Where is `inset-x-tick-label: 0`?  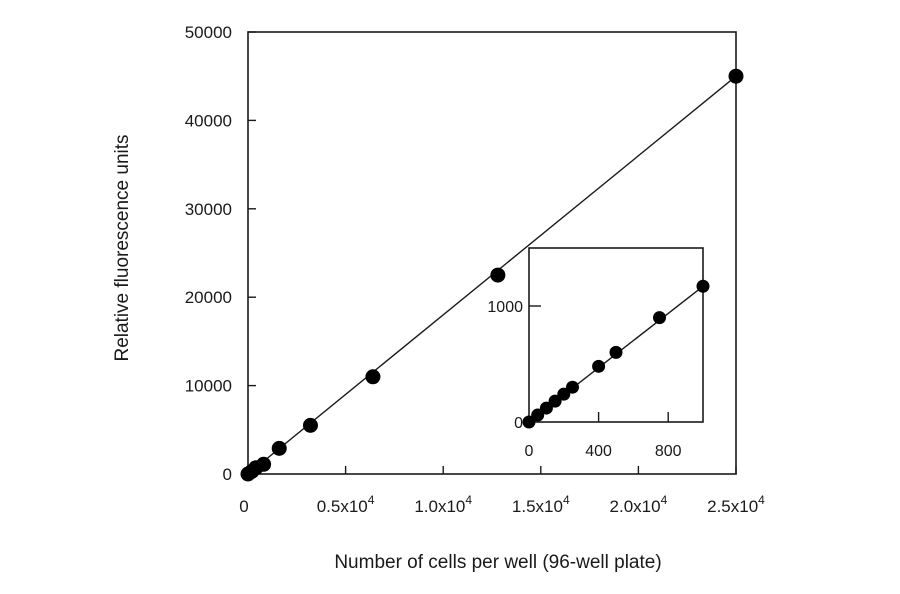 inset-x-tick-label: 0 is located at coordinates (529, 451).